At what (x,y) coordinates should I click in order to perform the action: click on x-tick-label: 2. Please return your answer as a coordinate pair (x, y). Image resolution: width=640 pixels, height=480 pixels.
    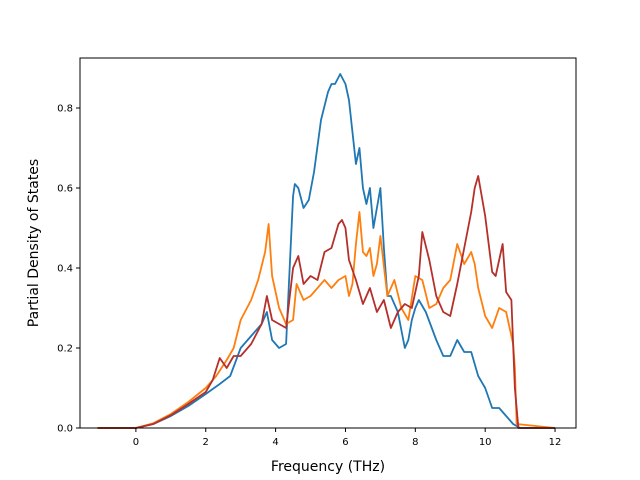
    Looking at the image, I should click on (206, 442).